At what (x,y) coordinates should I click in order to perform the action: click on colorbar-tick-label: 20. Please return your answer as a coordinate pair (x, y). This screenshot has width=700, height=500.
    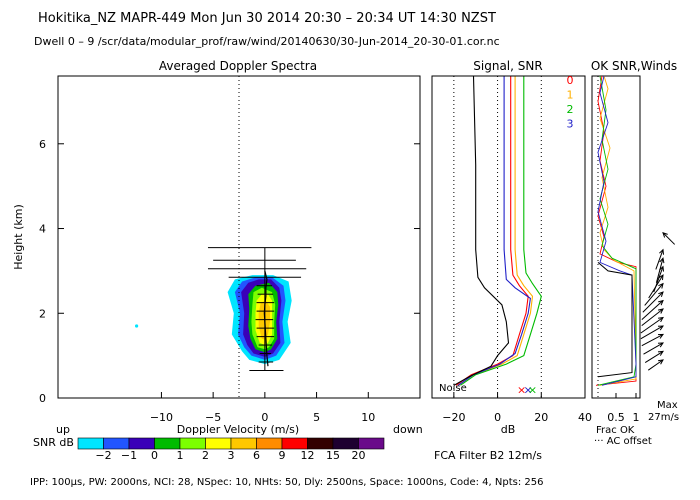
    Looking at the image, I should click on (359, 455).